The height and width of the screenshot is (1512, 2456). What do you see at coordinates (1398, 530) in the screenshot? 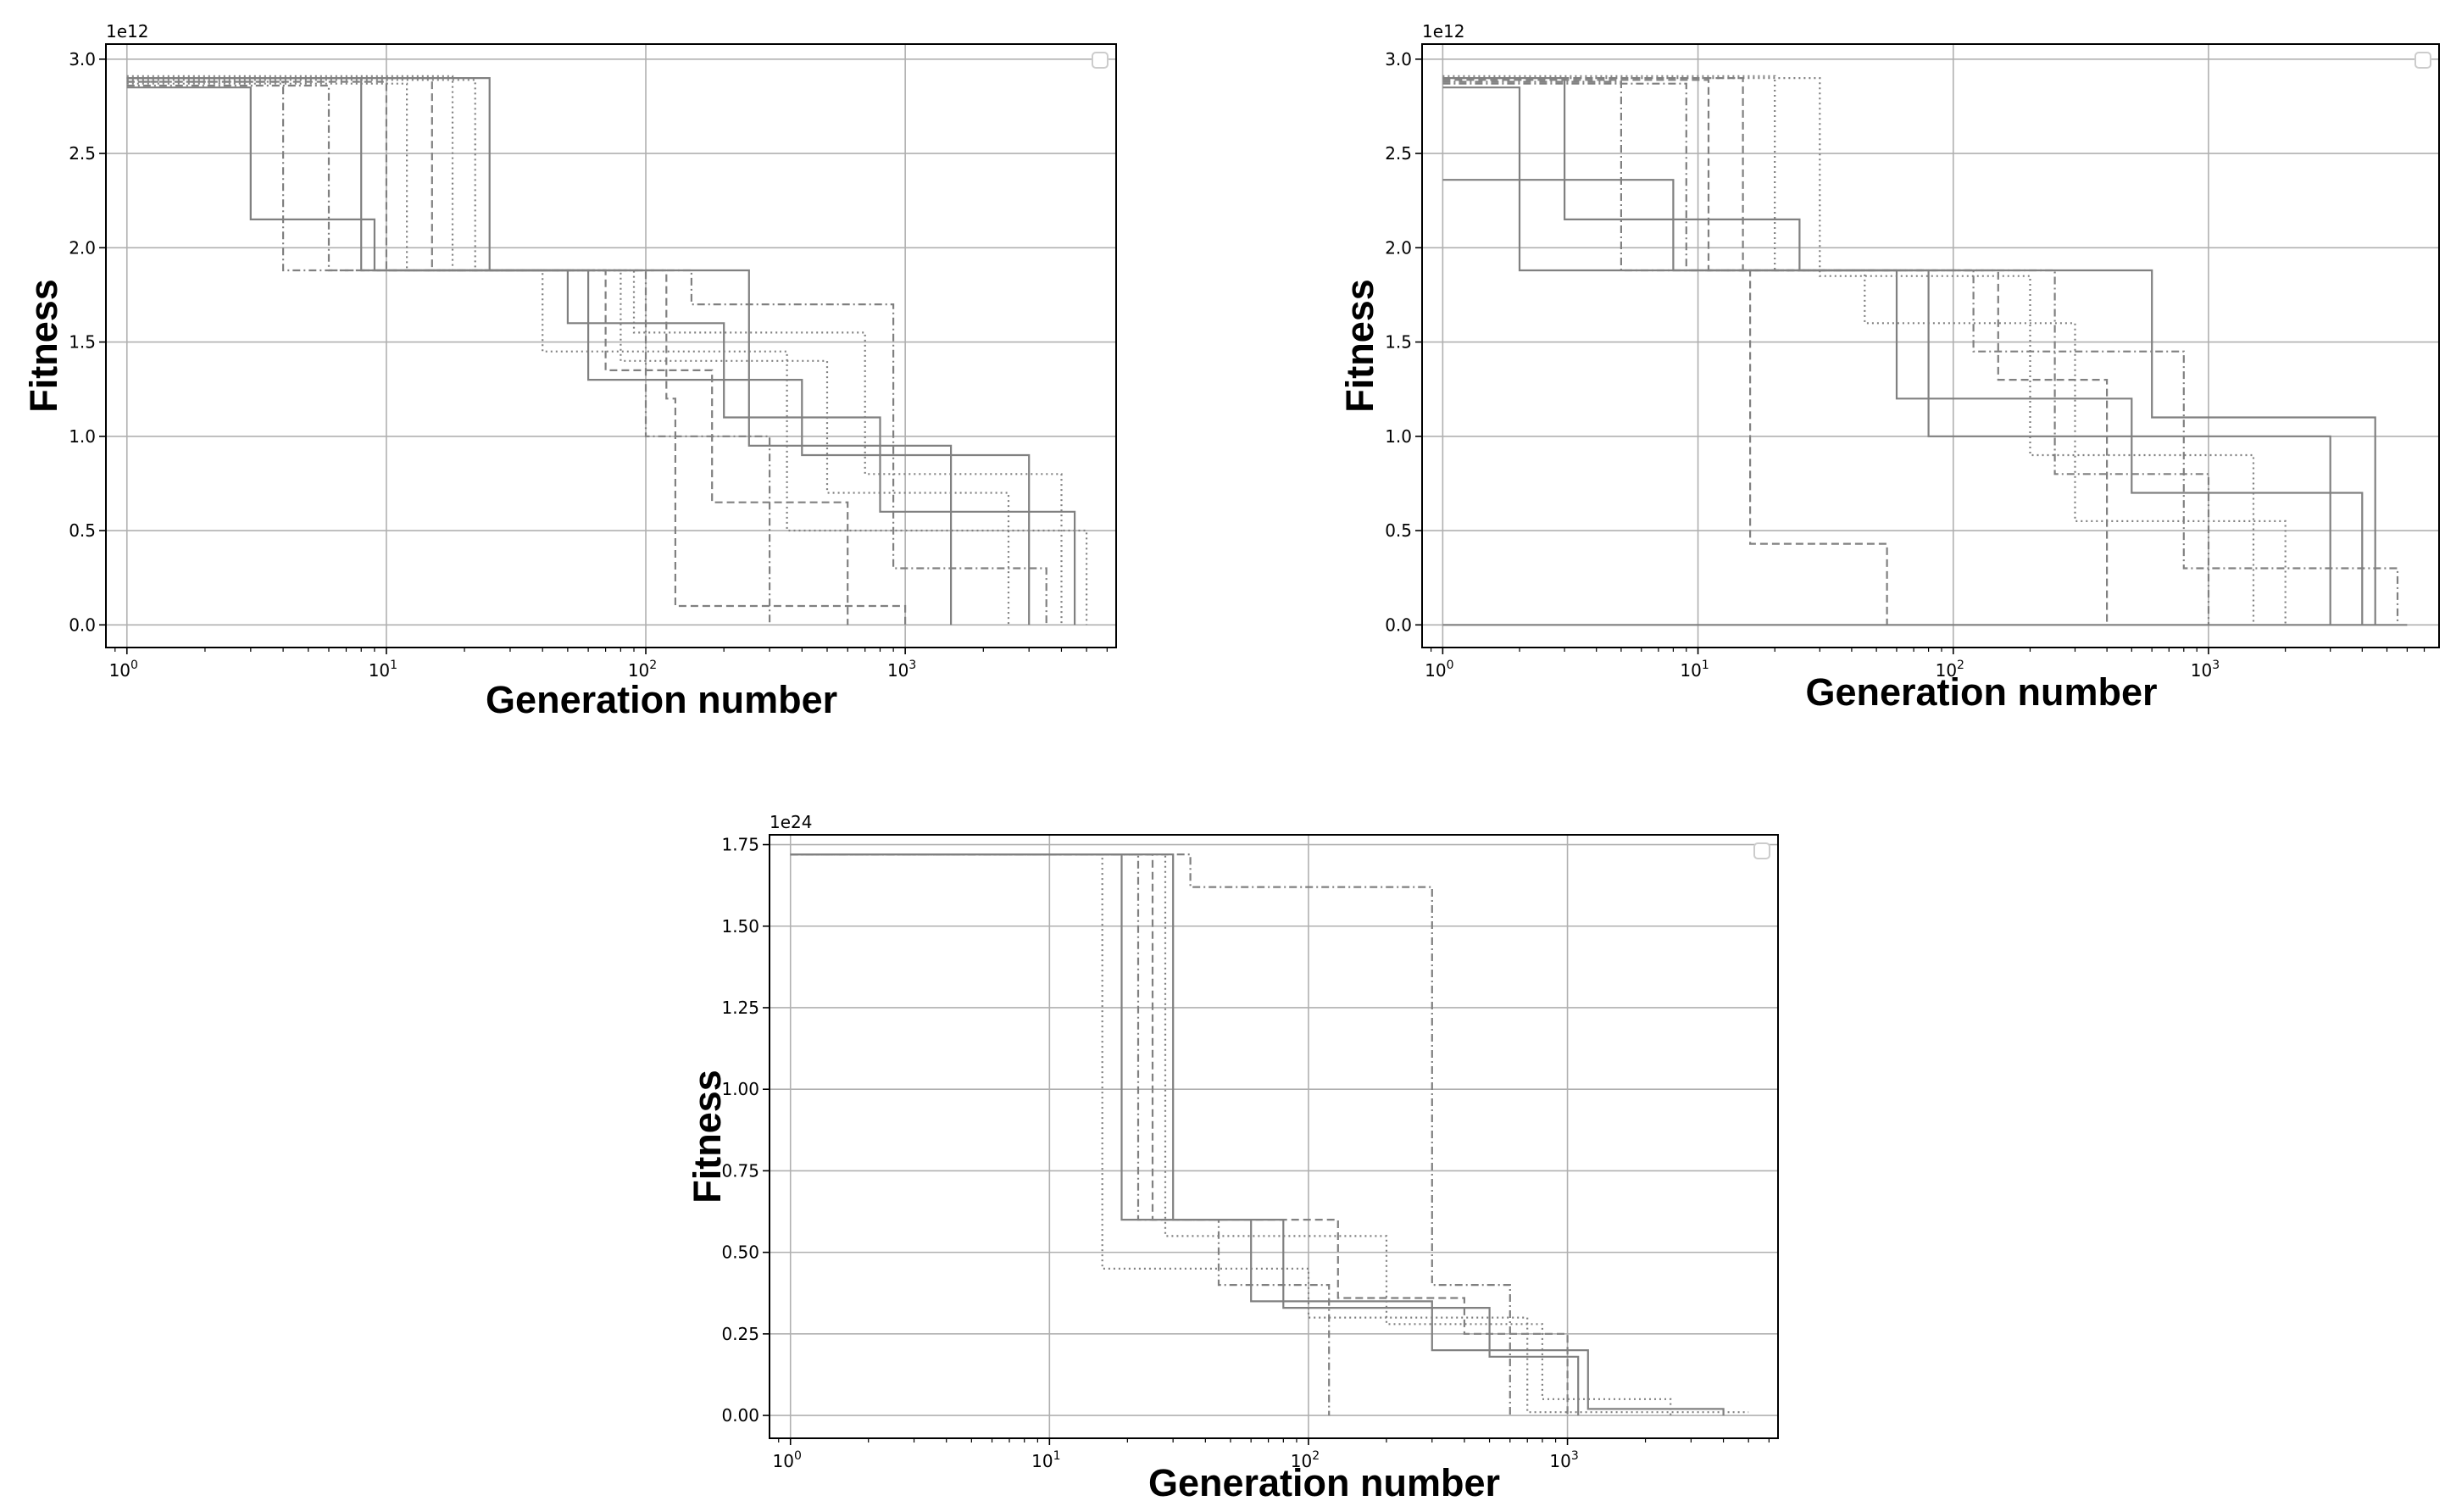
I see `chart-1-ytick-label-1: 0.5` at bounding box center [1398, 530].